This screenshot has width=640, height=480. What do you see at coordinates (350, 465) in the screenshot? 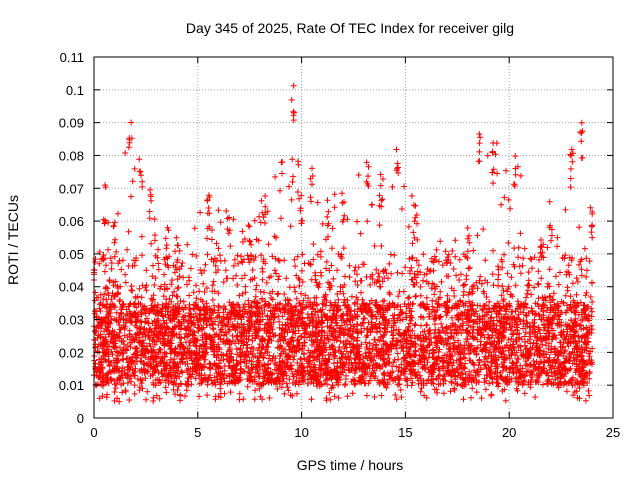
I see `x-axis-title: GPS time / hours` at bounding box center [350, 465].